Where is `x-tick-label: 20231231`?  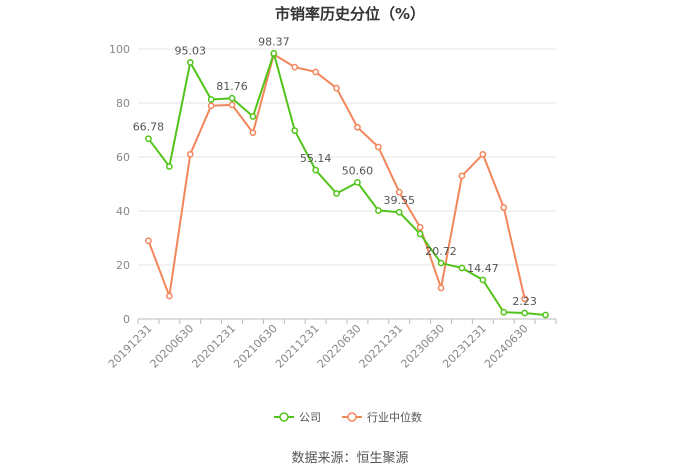 x-tick-label: 20231231 is located at coordinates (464, 346).